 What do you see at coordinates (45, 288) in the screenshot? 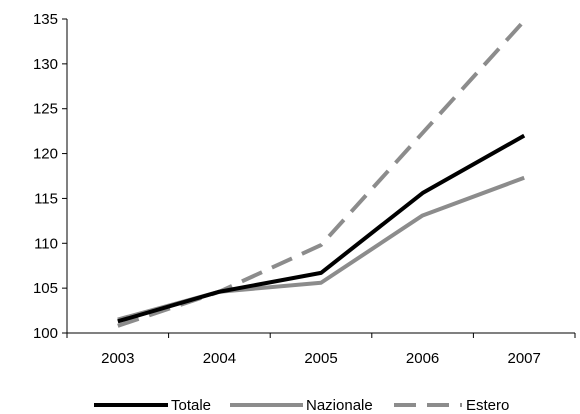
I see `y-tick-label: 105` at bounding box center [45, 288].